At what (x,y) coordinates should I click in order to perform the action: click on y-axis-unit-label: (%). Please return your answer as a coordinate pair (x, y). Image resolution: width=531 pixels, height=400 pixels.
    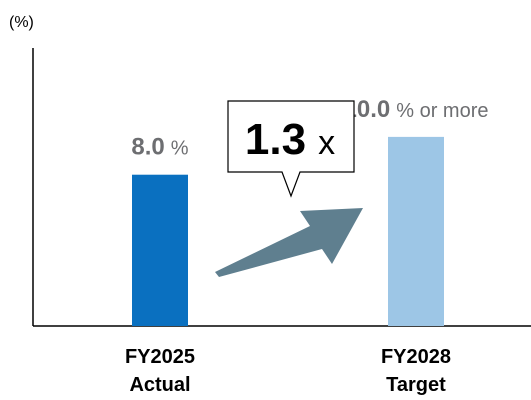
    Looking at the image, I should click on (21, 22).